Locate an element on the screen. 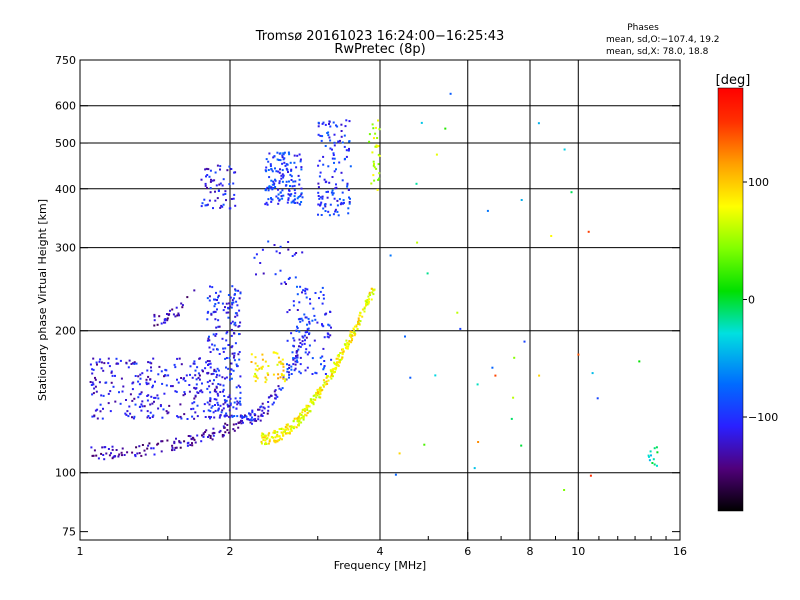 The height and width of the screenshot is (600, 800). y-axis-label: Stationary phase Virtual Height [km] is located at coordinates (42, 300).